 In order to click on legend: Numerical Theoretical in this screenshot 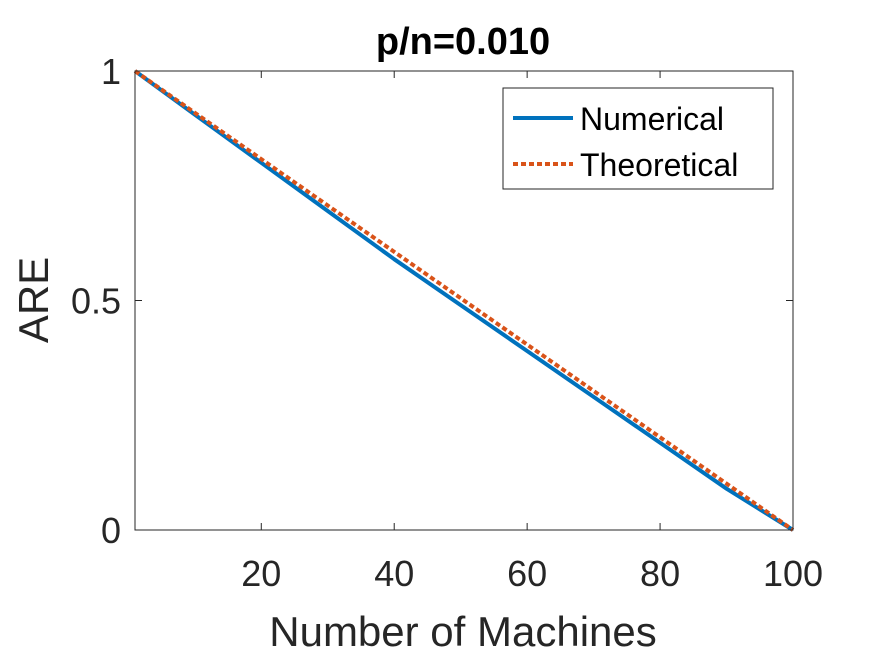, I will do `click(638, 138)`.